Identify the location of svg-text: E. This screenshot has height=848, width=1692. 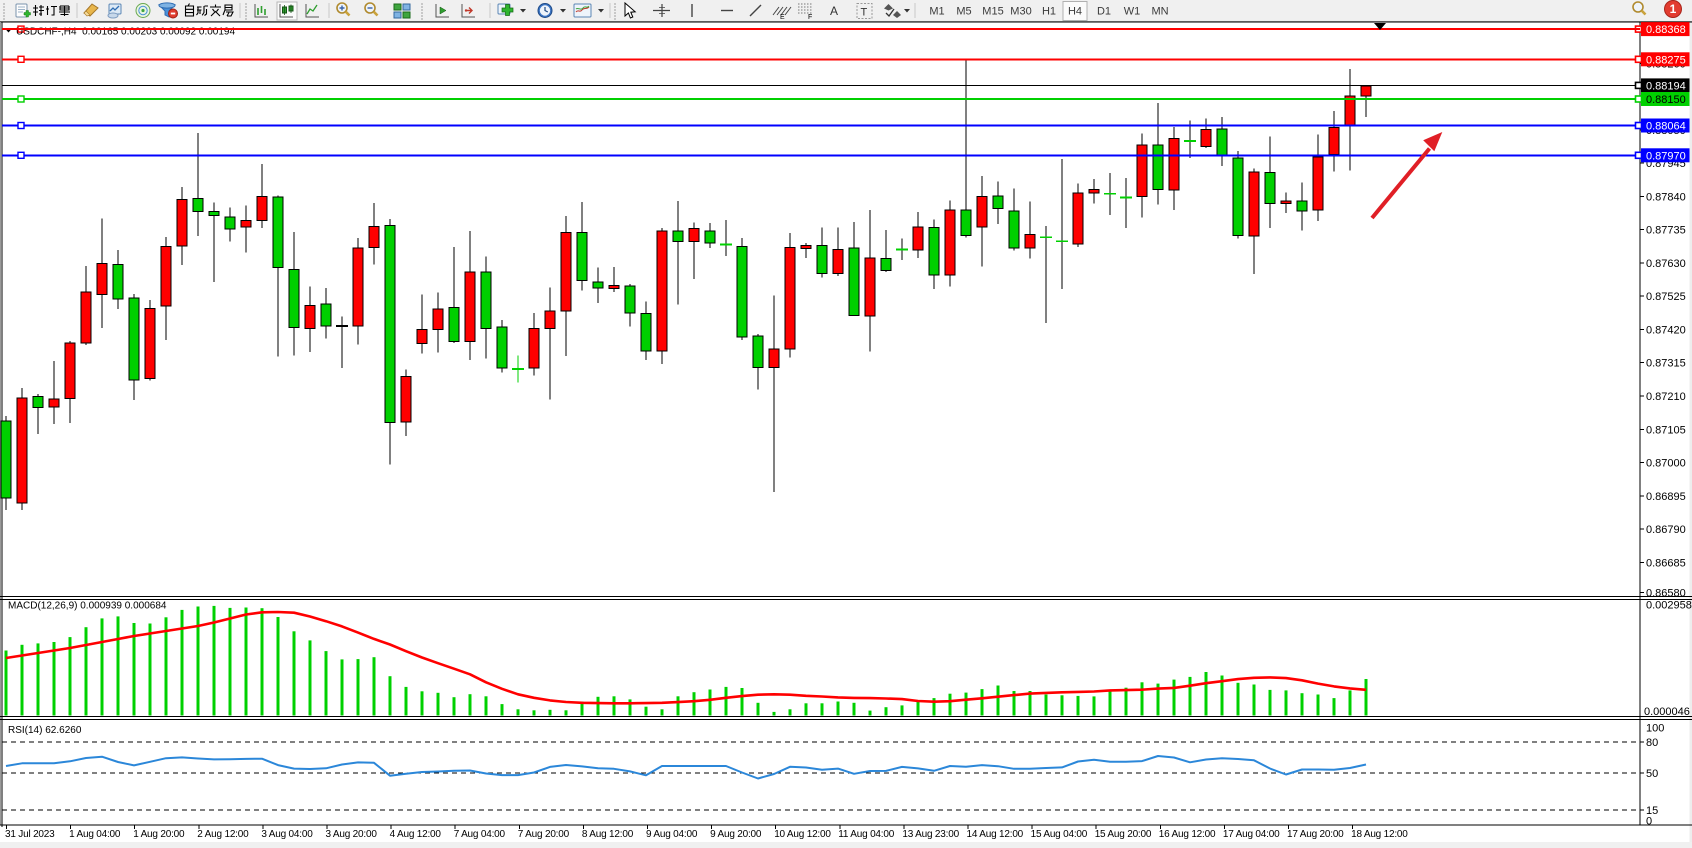
(782, 17).